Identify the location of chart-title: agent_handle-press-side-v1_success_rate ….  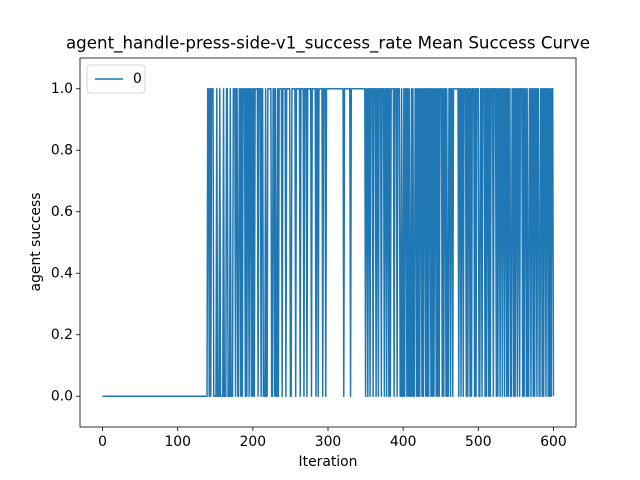
(328, 43).